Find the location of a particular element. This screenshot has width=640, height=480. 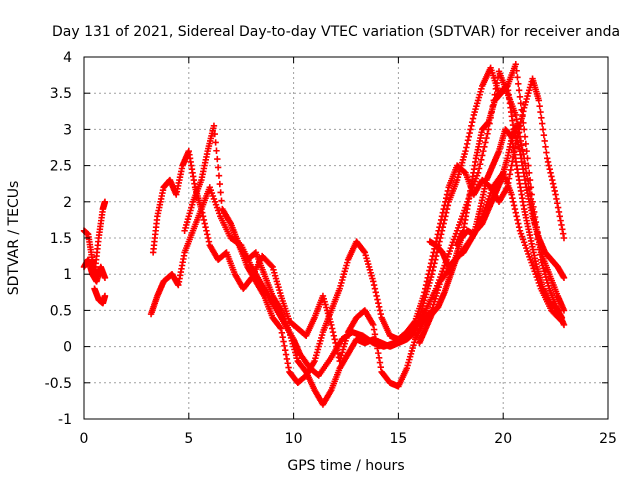

x-tick-label: 25 is located at coordinates (608, 439).